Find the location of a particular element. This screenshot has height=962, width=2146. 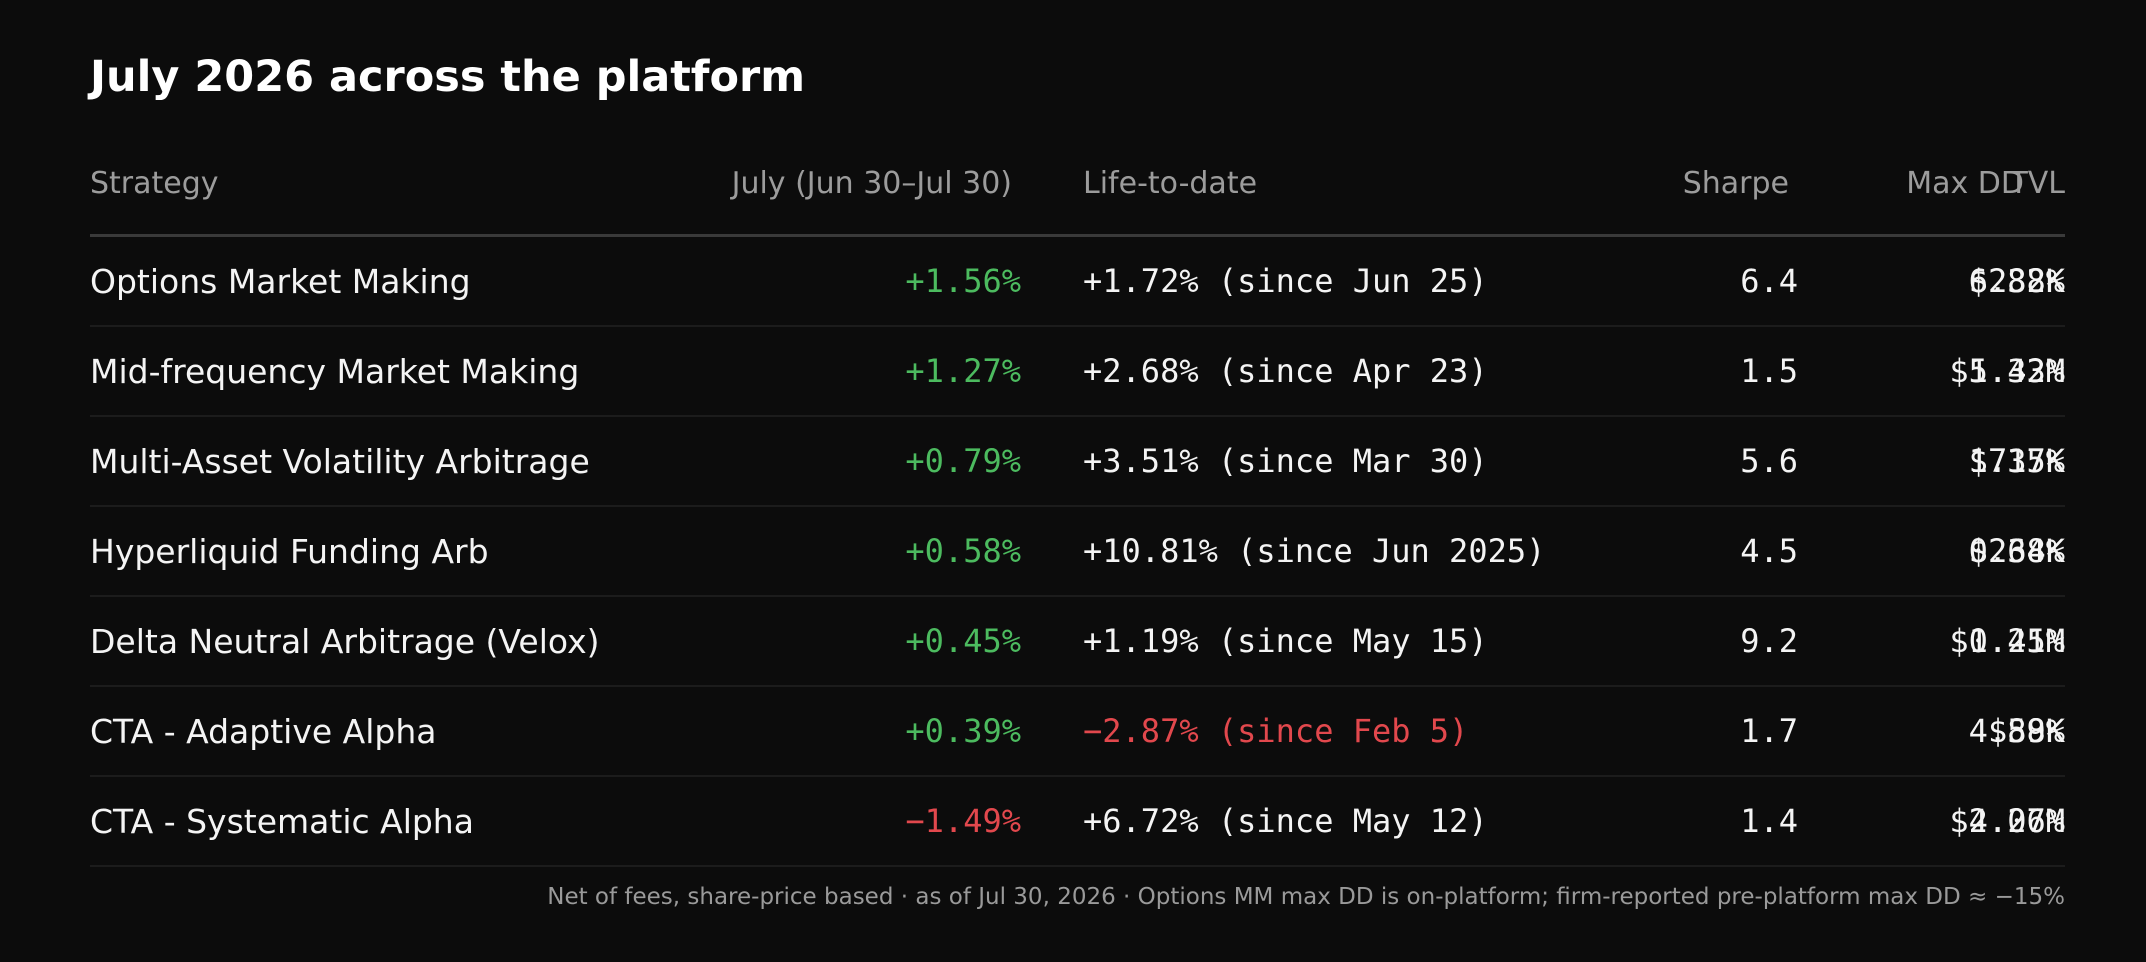

july-return: −1.49% is located at coordinates (963, 821).